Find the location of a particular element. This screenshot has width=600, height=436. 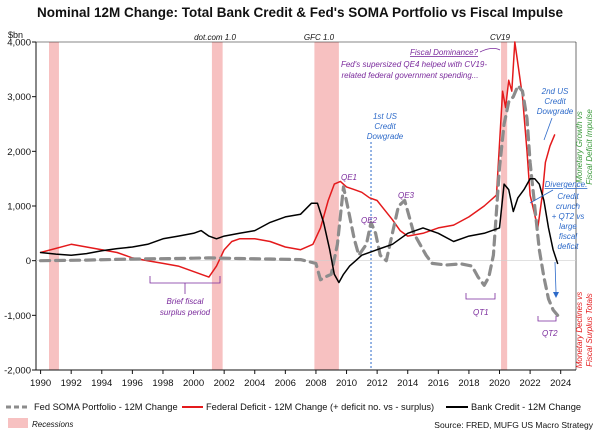

x-tick-label: 2004 is located at coordinates (254, 383).